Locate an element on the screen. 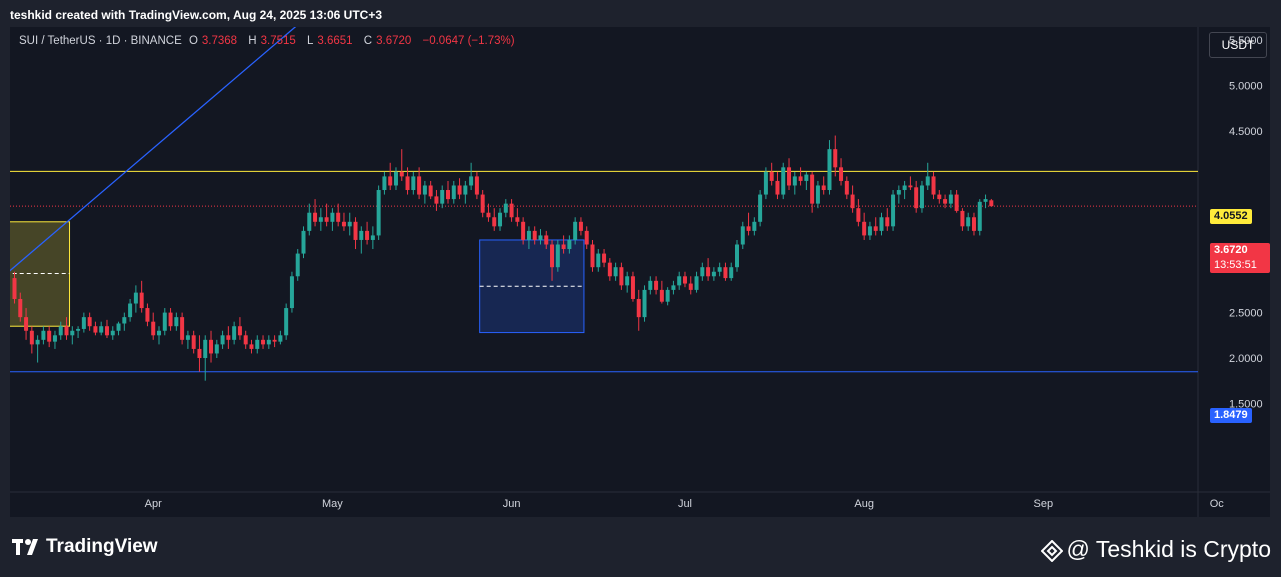 This screenshot has height=577, width=1281. low-value: 3.6651 is located at coordinates (335, 41).